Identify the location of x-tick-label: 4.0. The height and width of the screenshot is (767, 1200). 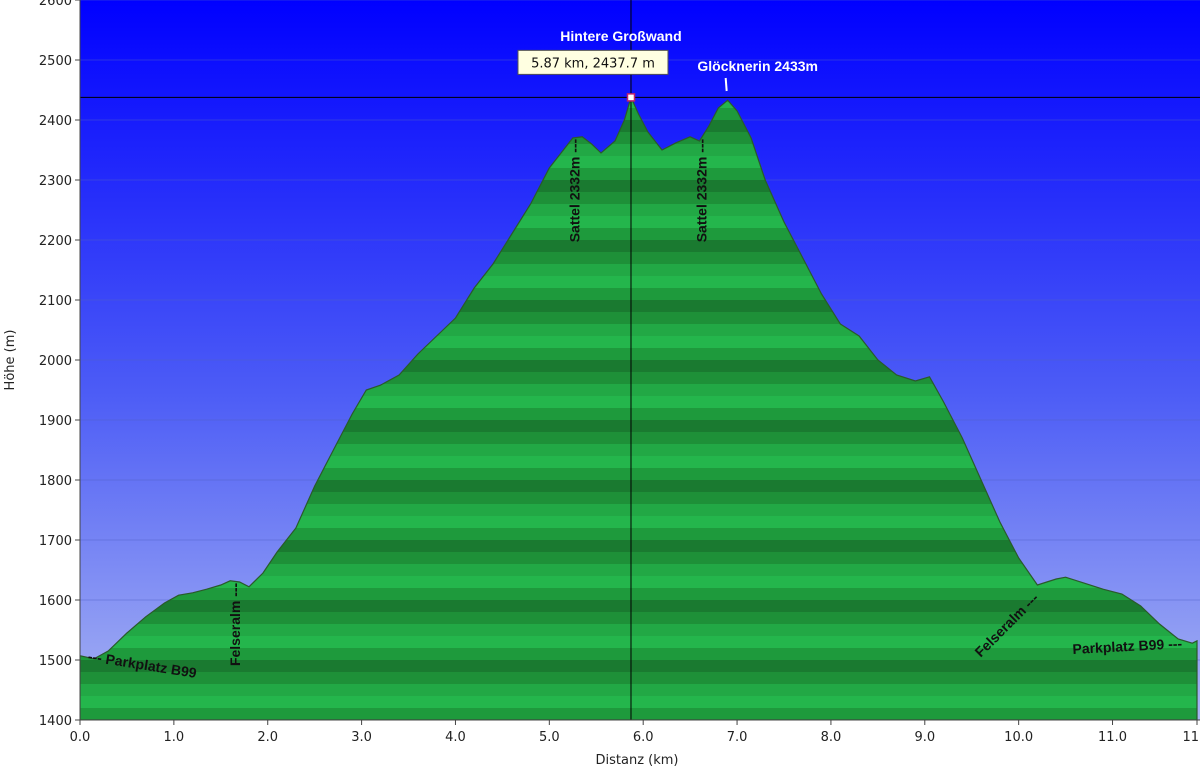
(455, 737).